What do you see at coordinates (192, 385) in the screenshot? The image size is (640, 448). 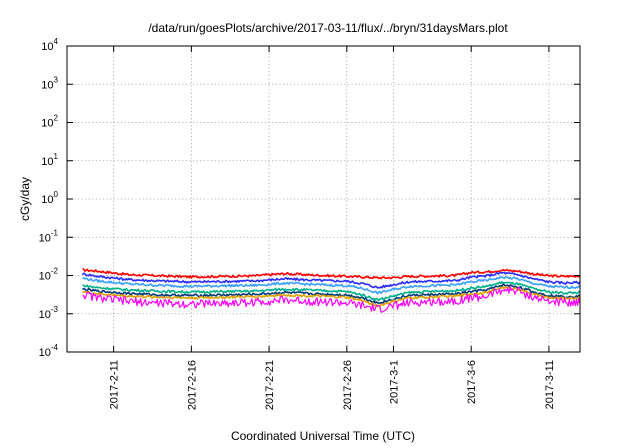 I see `x-tick-label: 2017-2-16` at bounding box center [192, 385].